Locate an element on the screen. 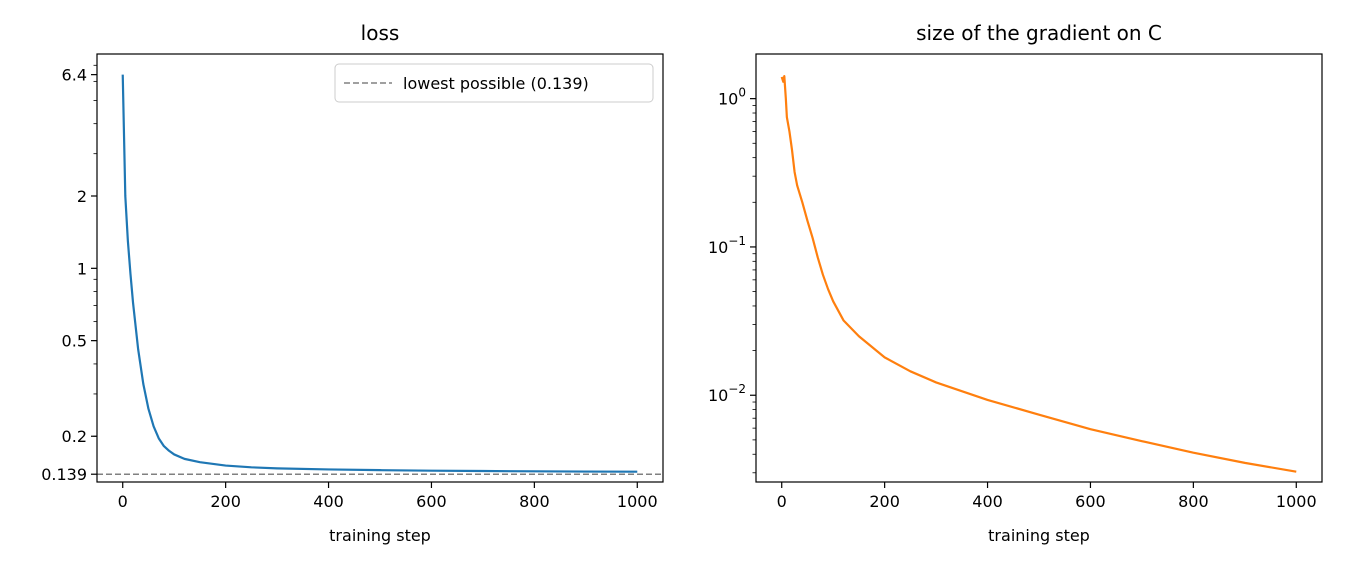  gradient-y-tick-label: 10⁰ is located at coordinates (732, 97).